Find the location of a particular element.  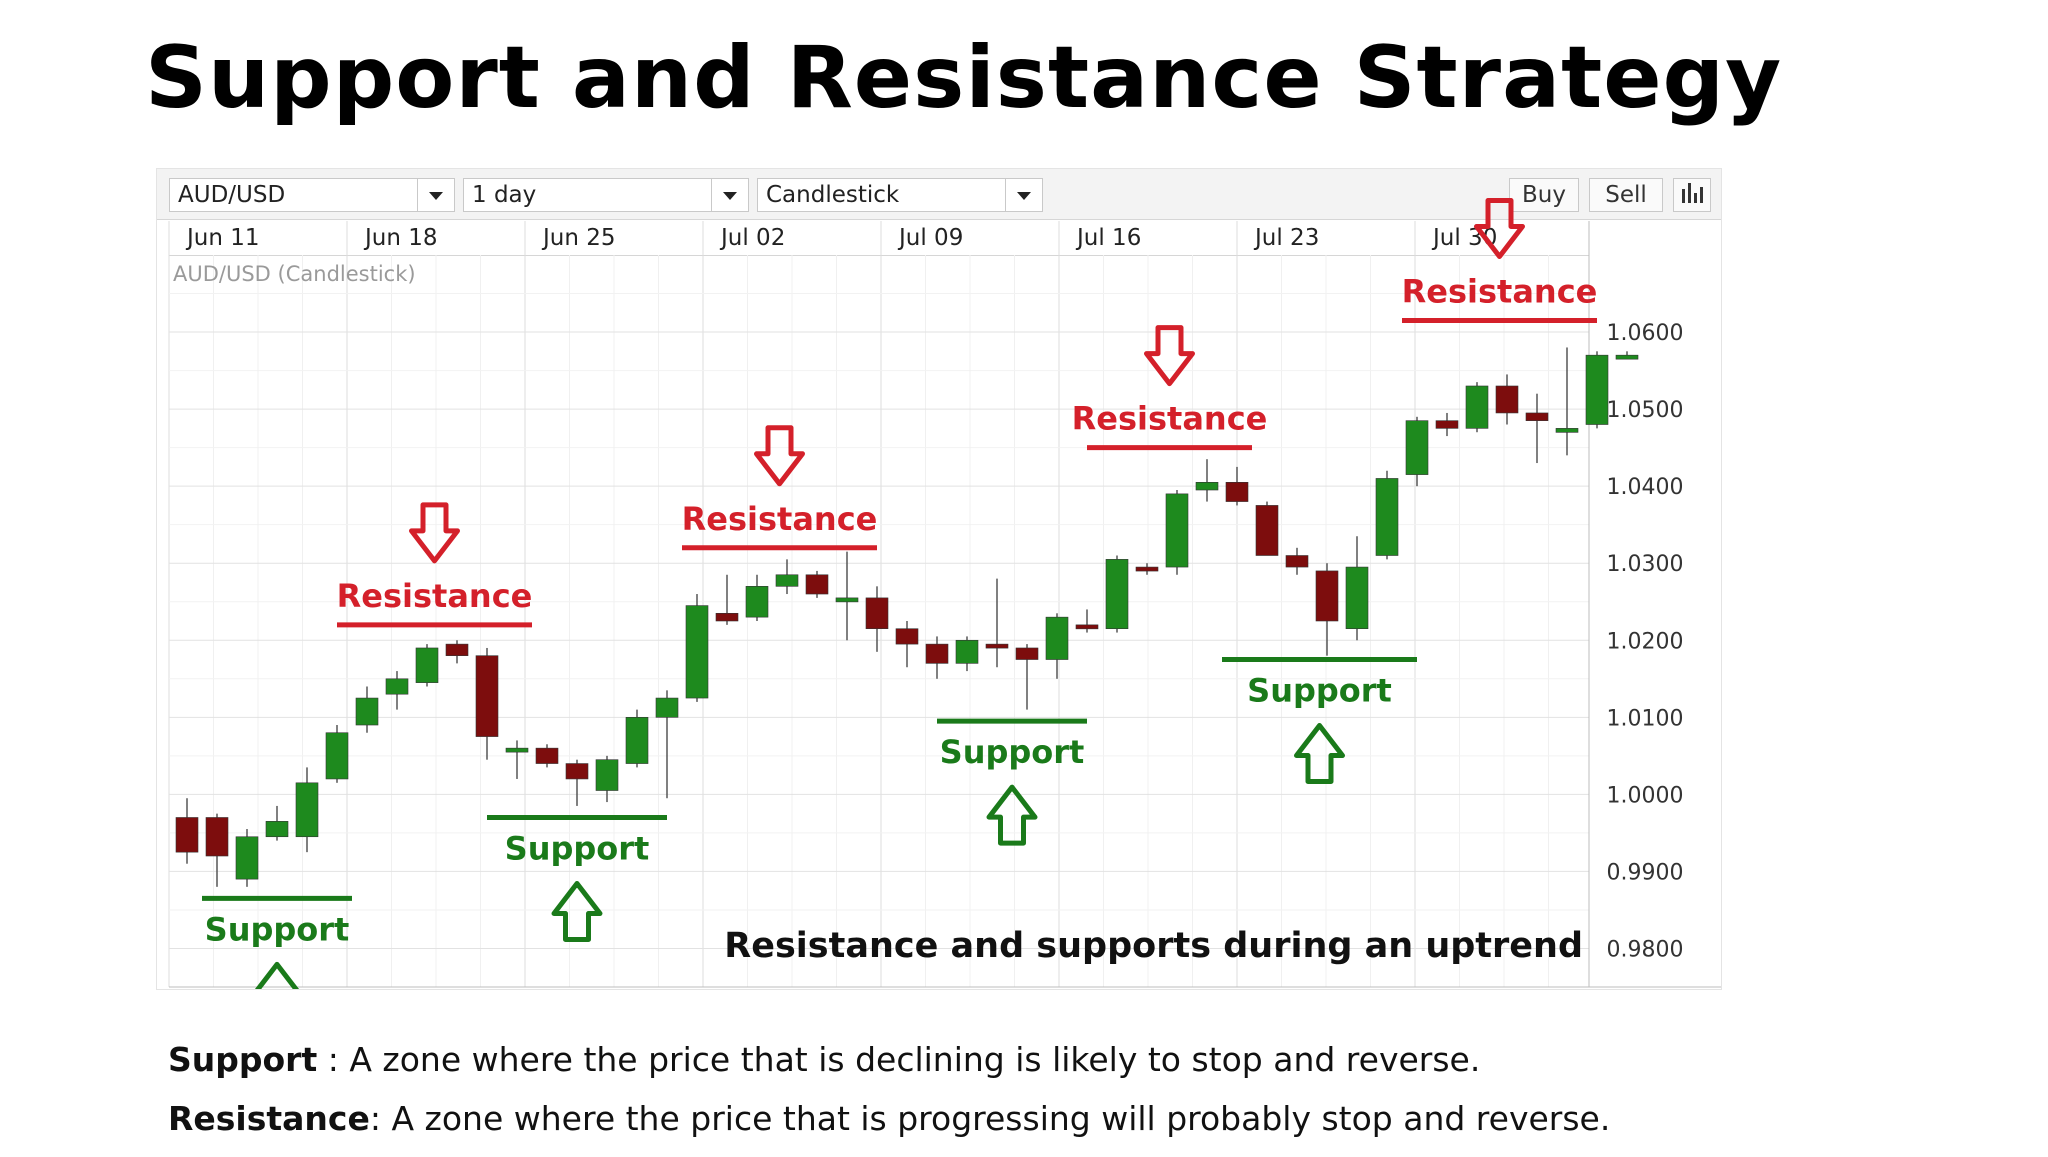

date-label: Jul 23 is located at coordinates (1287, 238).